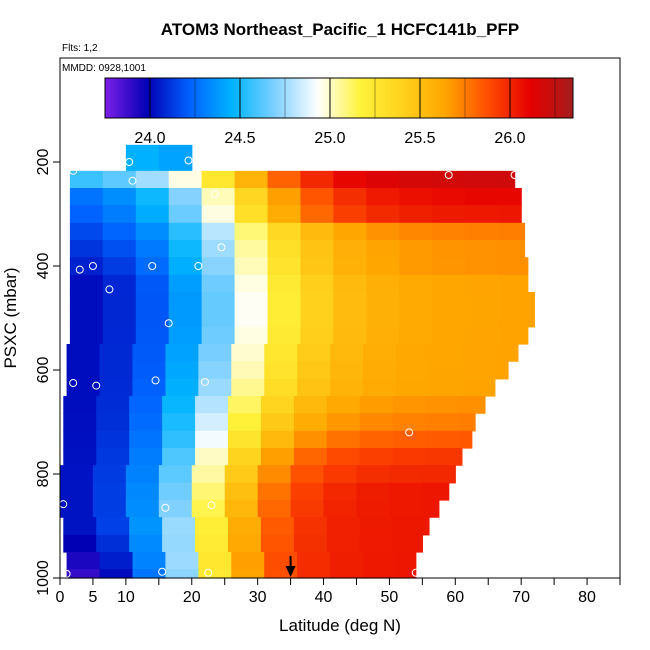 This screenshot has height=650, width=650. I want to click on chart-title: ATOM3 Northeast_Pacific_1 HCFC141b_PFP, so click(340, 29).